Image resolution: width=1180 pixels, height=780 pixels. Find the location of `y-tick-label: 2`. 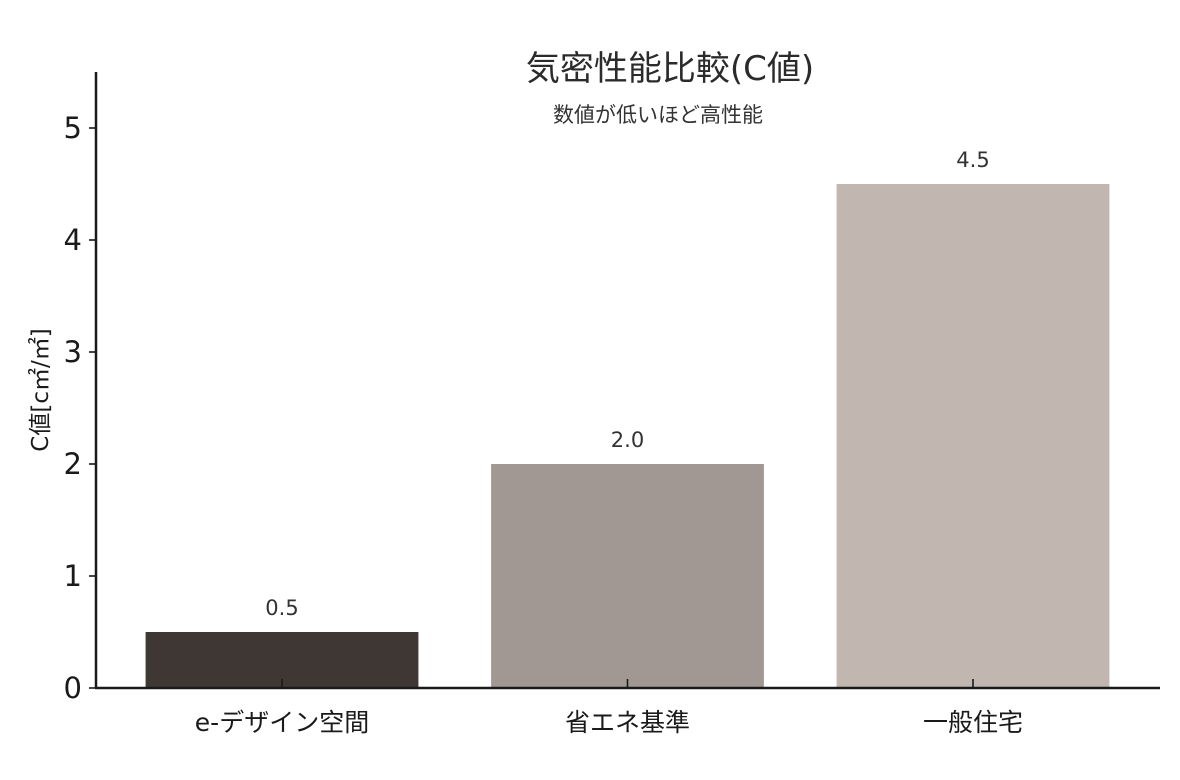

y-tick-label: 2 is located at coordinates (73, 464).